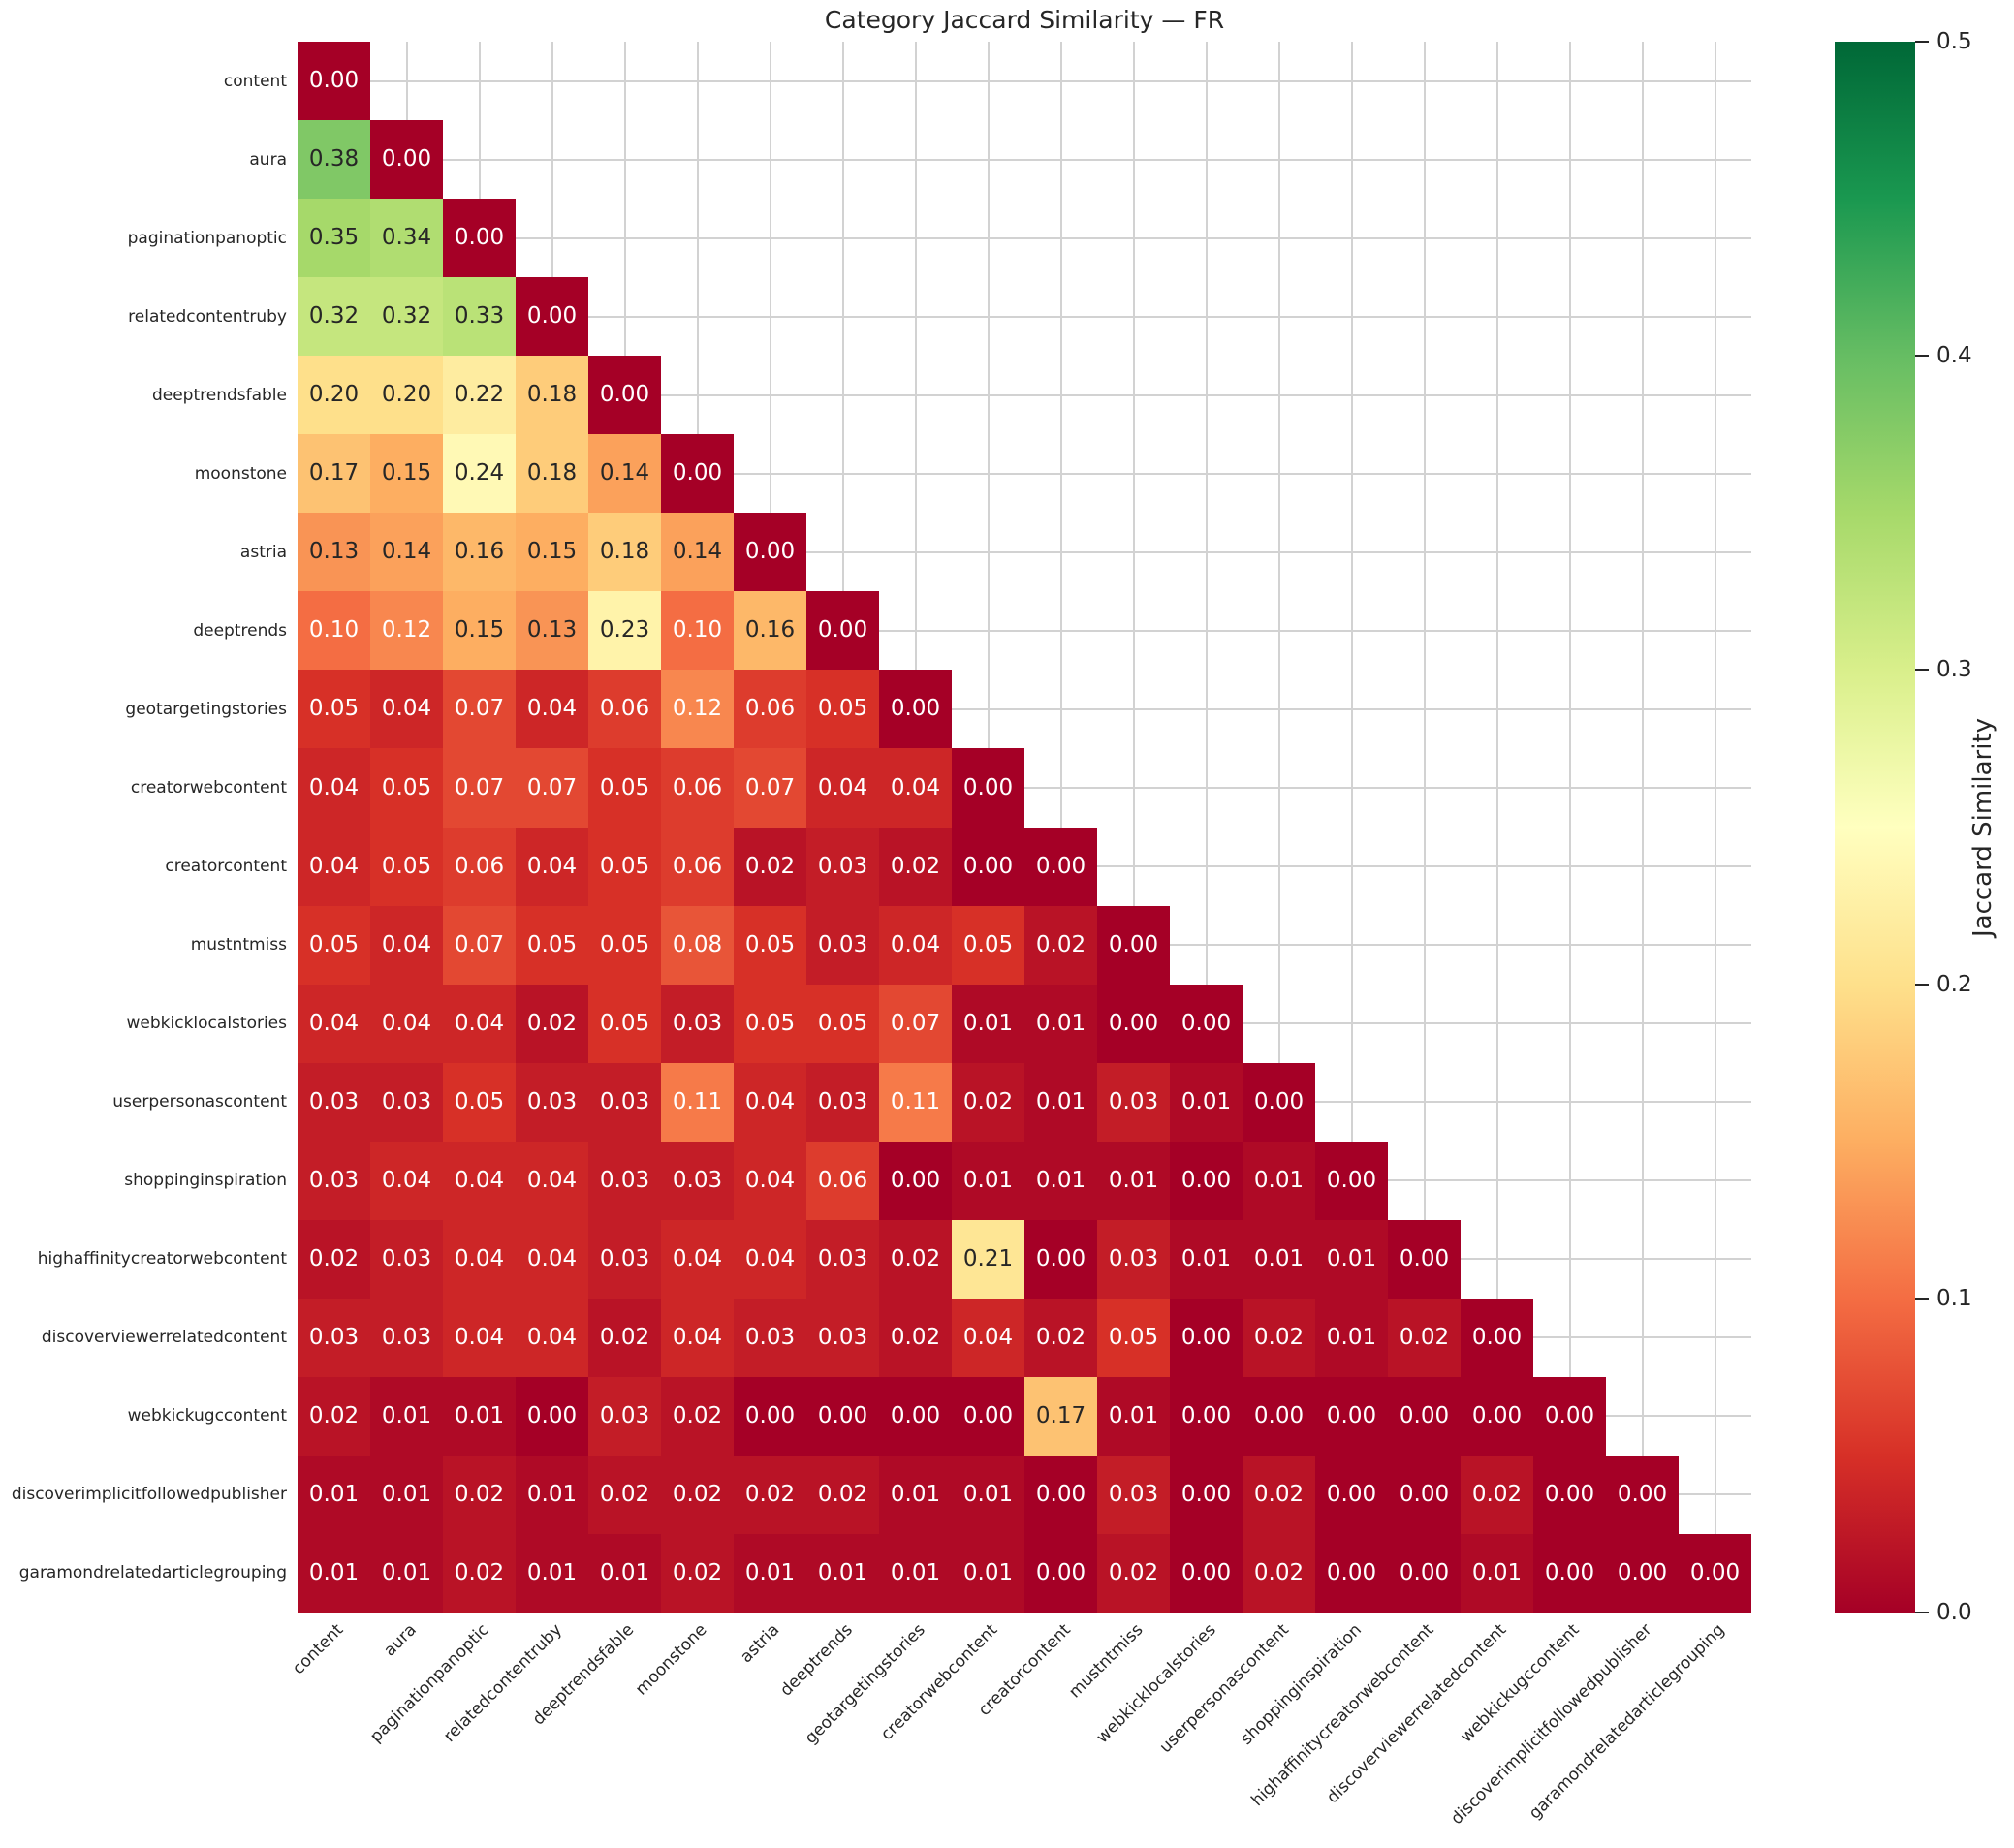 The height and width of the screenshot is (1848, 2014). Describe the element at coordinates (205, 1181) in the screenshot. I see `y-tick-label: shoppinginspiration` at that location.